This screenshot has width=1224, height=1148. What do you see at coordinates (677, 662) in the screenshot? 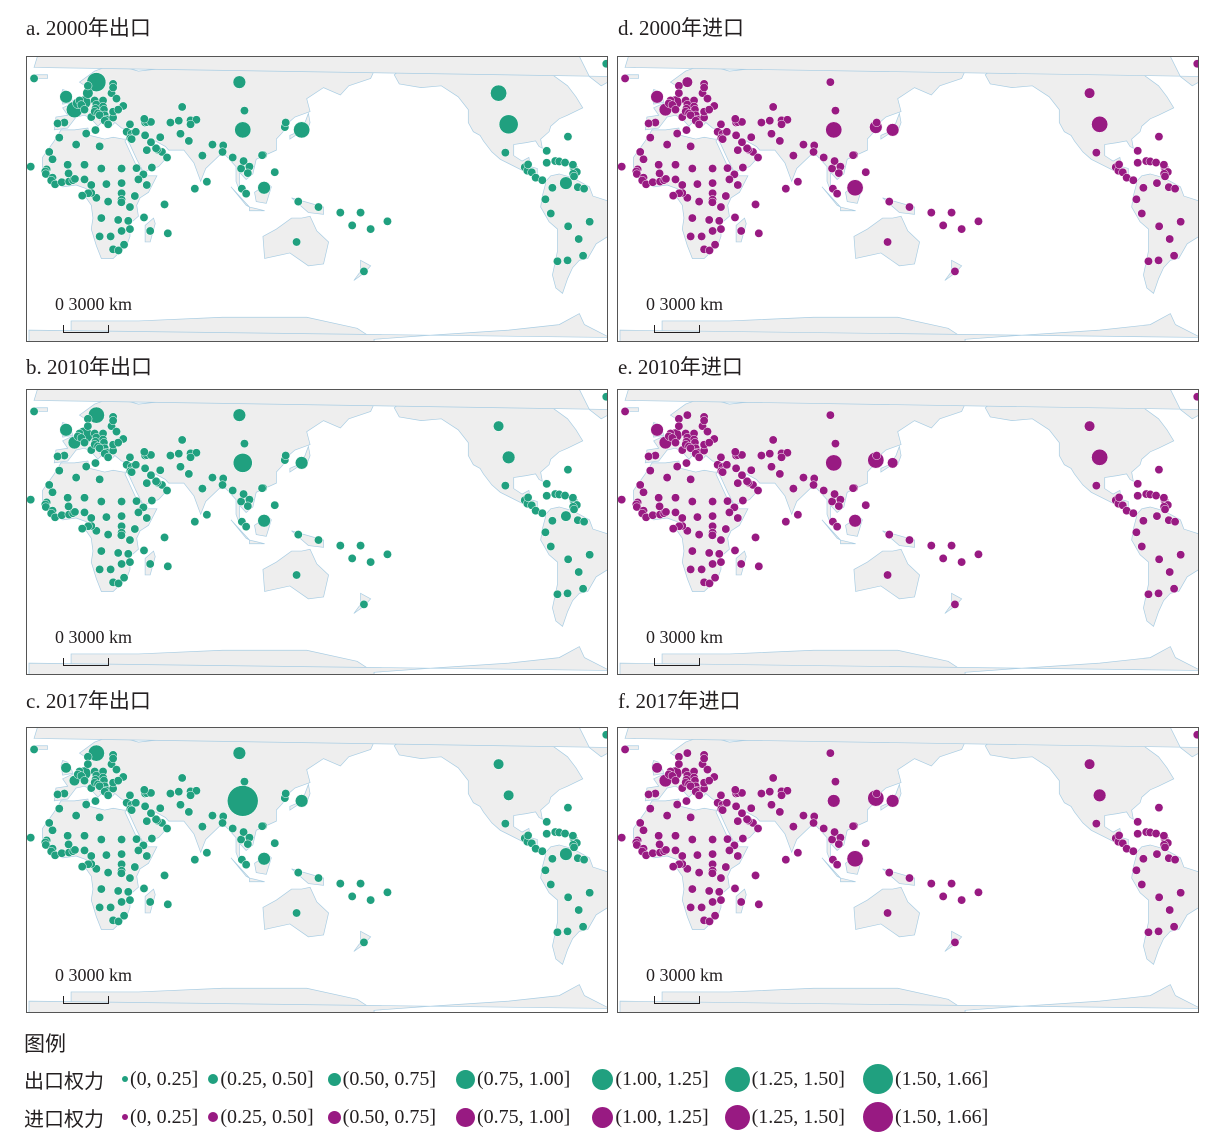
I see `scale-bar` at bounding box center [677, 662].